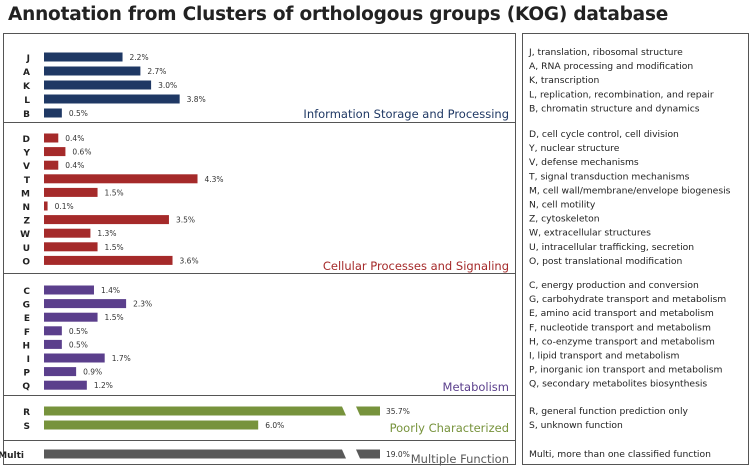 Image resolution: width=754 pixels, height=472 pixels. Describe the element at coordinates (590, 233) in the screenshot. I see `legend-item-w: W, extracellular structures` at that location.